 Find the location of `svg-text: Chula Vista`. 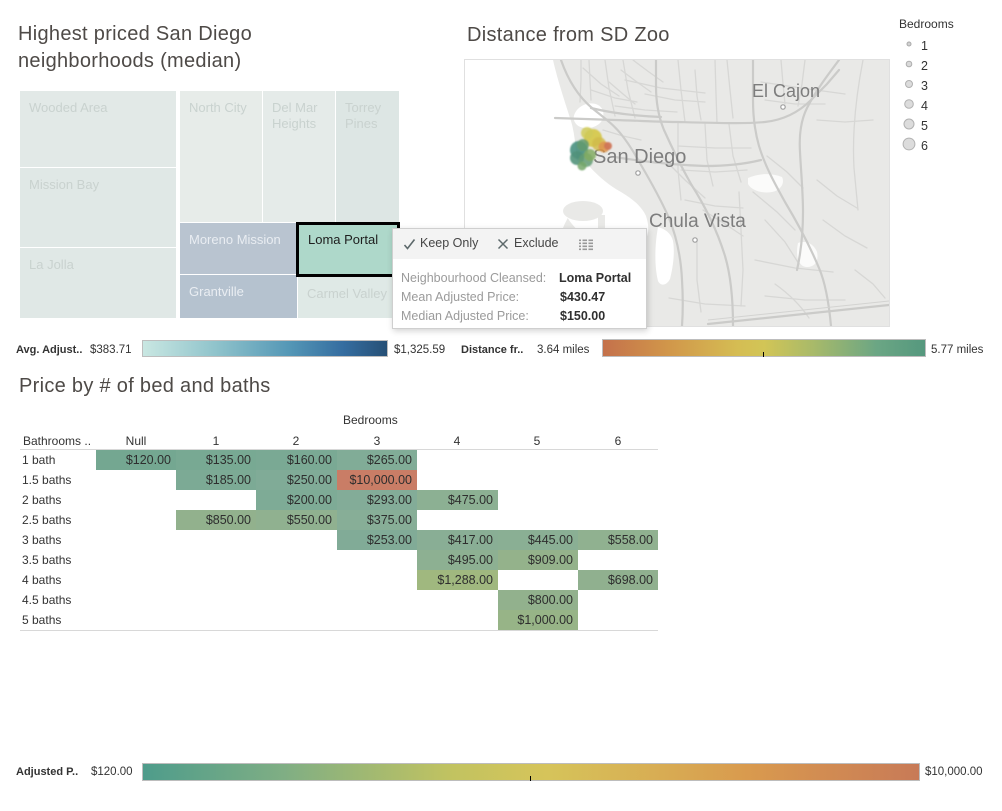

svg-text: Chula Vista is located at coordinates (697, 221).